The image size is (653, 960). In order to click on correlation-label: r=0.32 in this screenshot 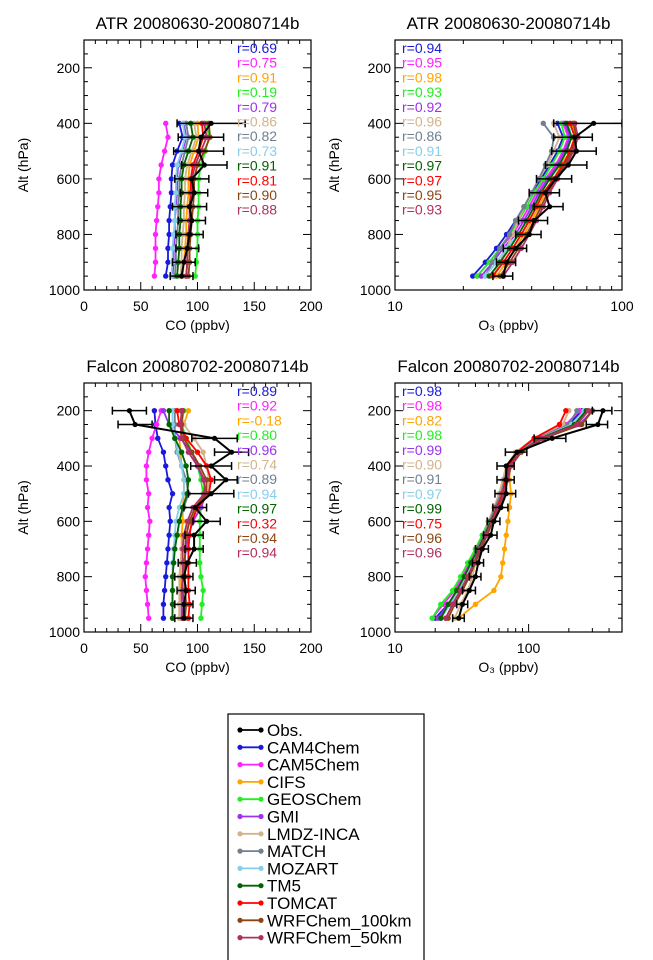, I will do `click(257, 523)`.